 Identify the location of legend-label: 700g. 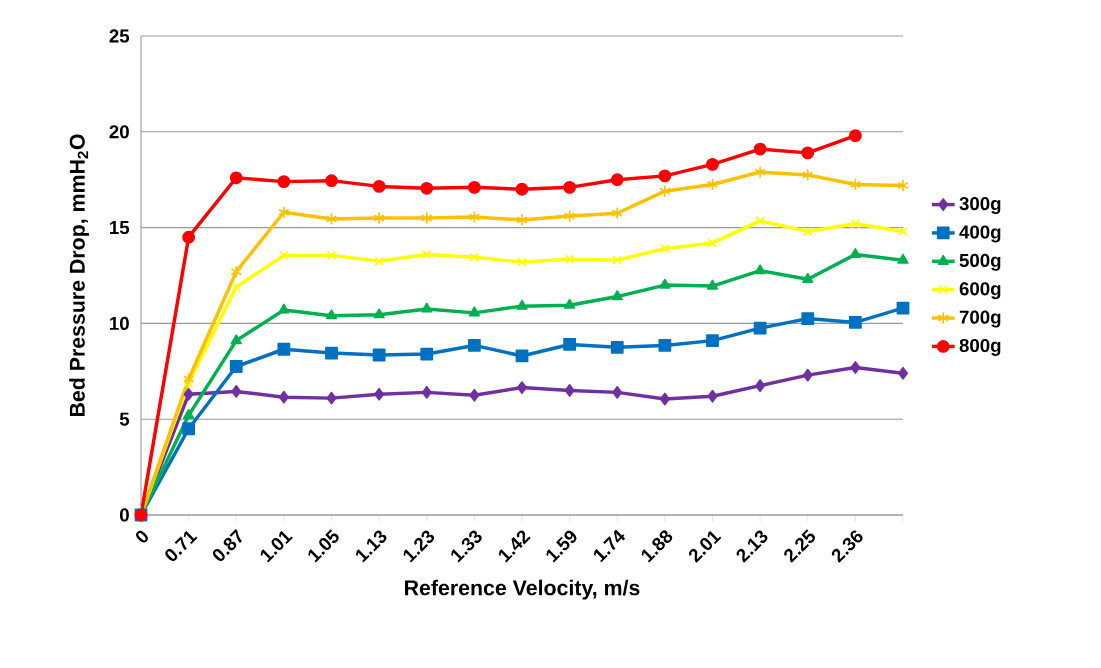
(980, 319).